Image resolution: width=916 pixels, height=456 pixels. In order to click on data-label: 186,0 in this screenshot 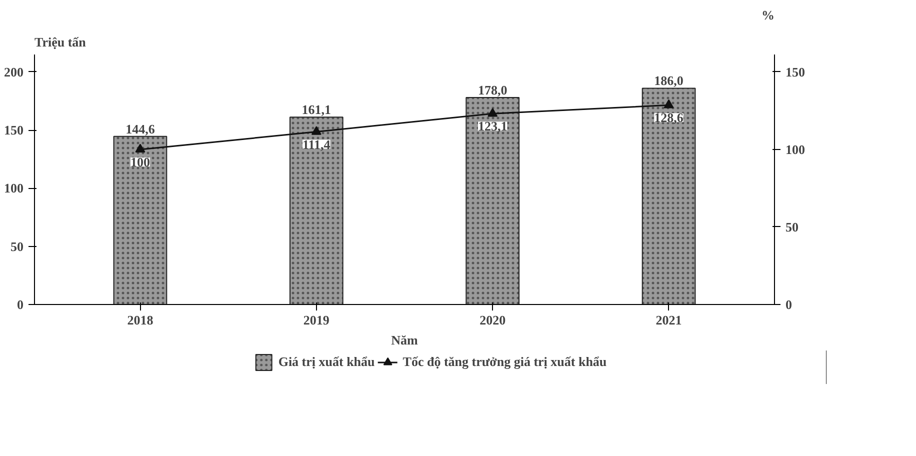, I will do `click(669, 80)`.